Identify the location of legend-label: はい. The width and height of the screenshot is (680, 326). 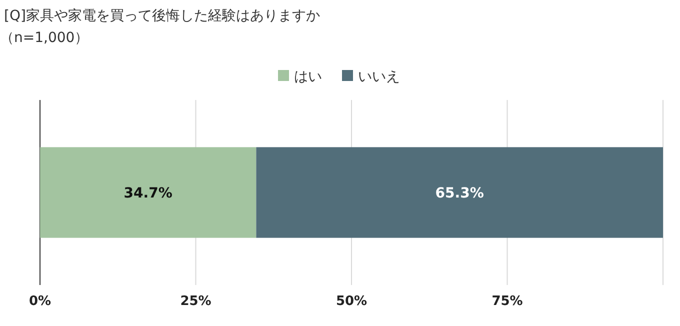
(308, 77).